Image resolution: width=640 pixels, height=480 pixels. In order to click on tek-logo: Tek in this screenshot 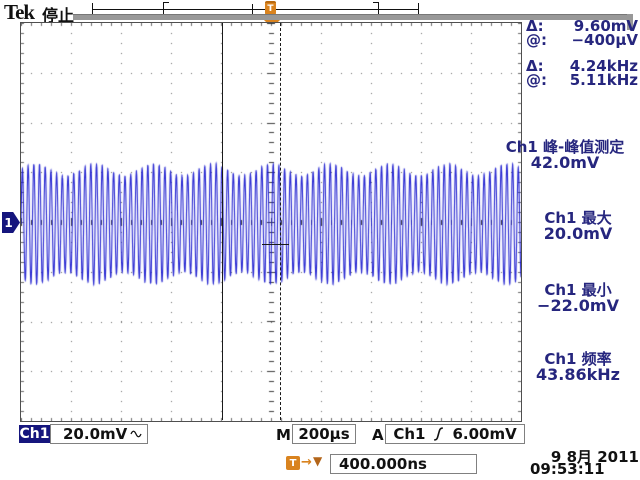, I will do `click(19, 12)`.